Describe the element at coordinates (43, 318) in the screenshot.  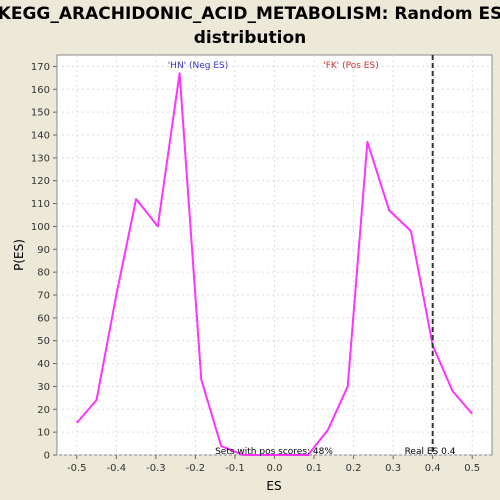
I see `y-tick-label: 60` at that location.